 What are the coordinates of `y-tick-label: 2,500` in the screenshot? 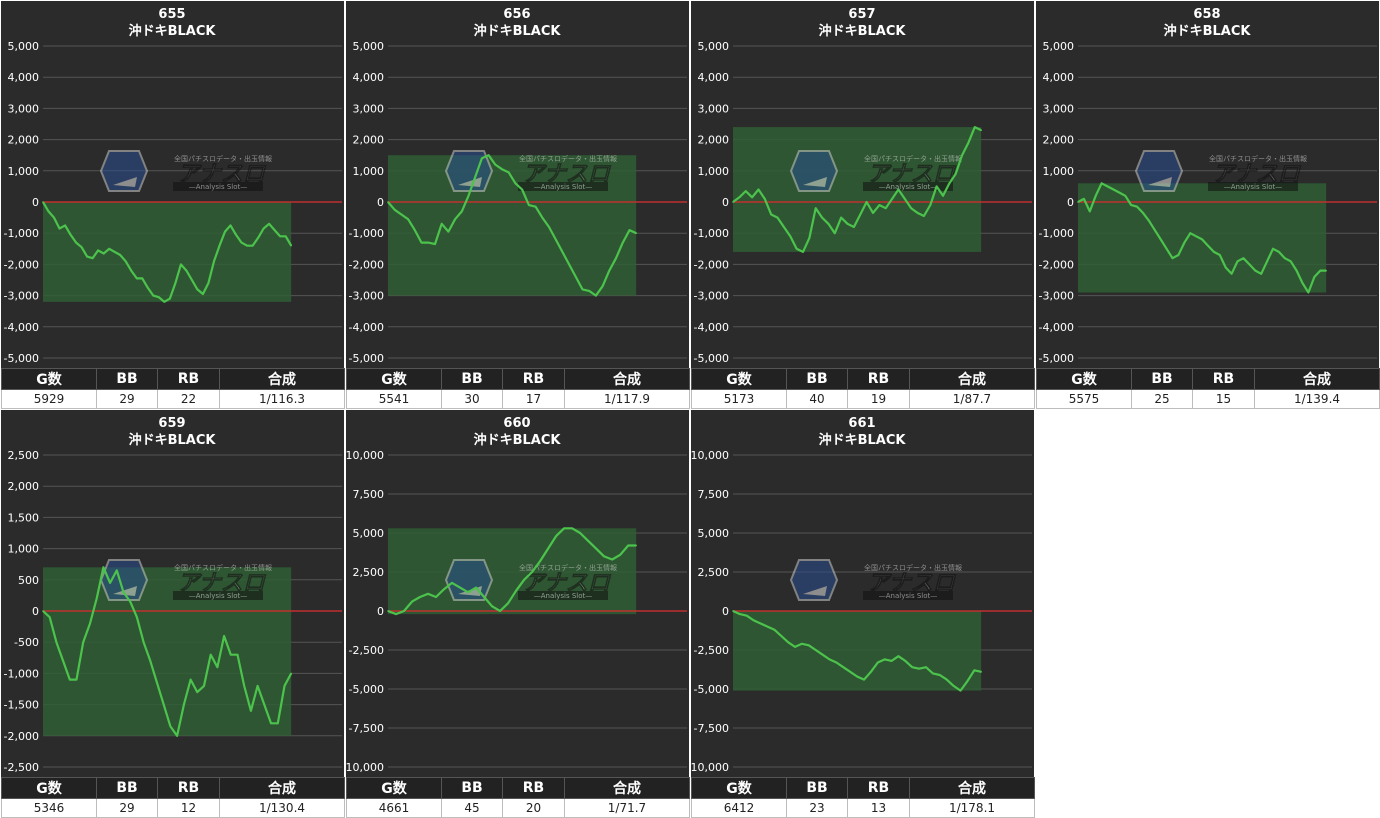 It's located at (24, 455).